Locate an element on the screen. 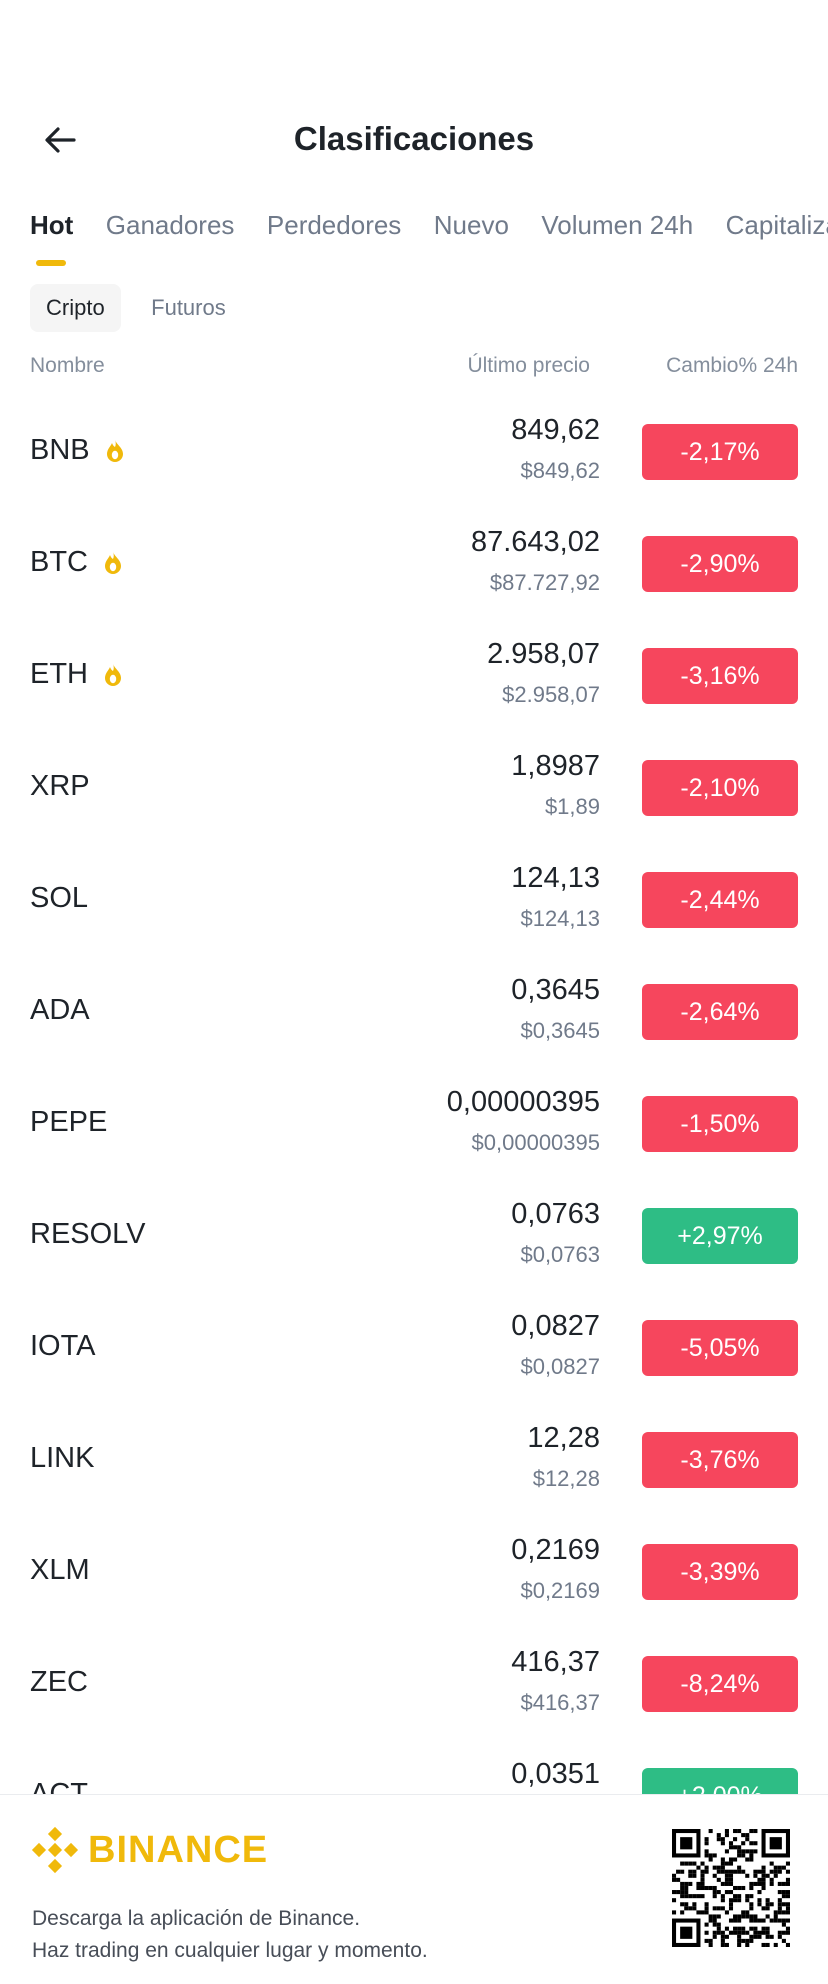 The width and height of the screenshot is (828, 1984). last-price: 0,00000395 is located at coordinates (523, 1102).